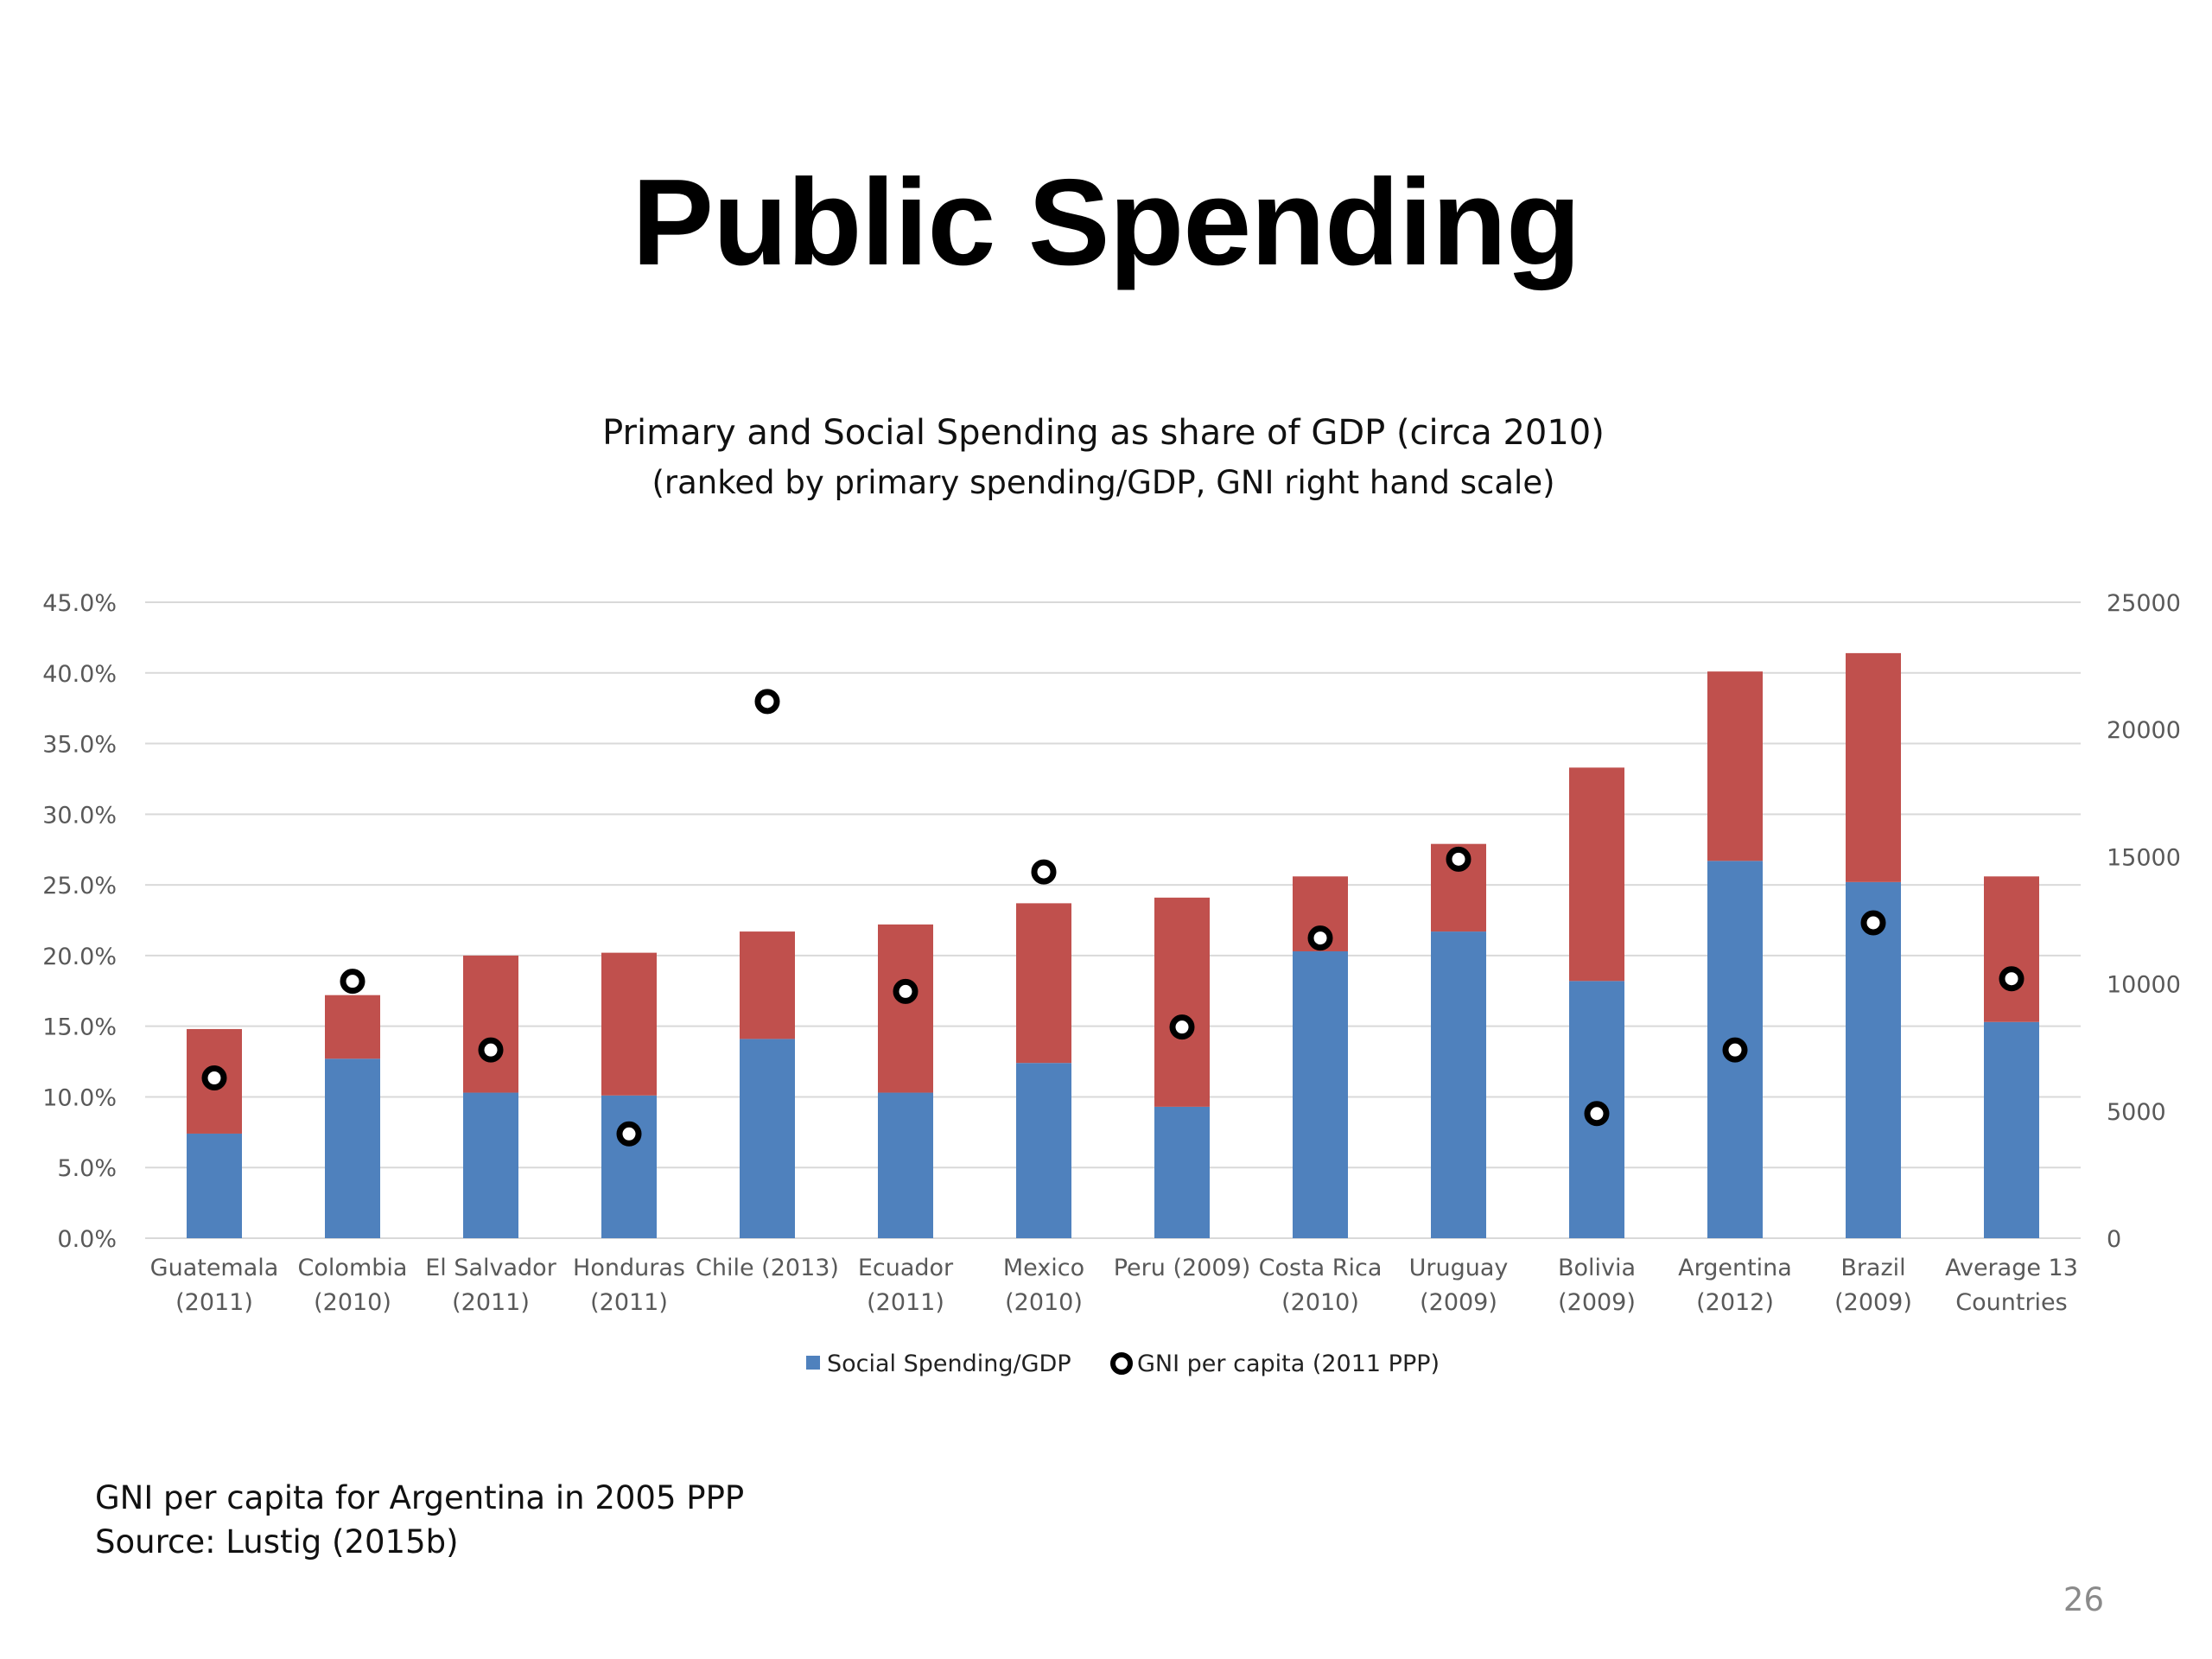 The height and width of the screenshot is (1659, 2212). I want to click on right-tick-label: 0, so click(2114, 1239).